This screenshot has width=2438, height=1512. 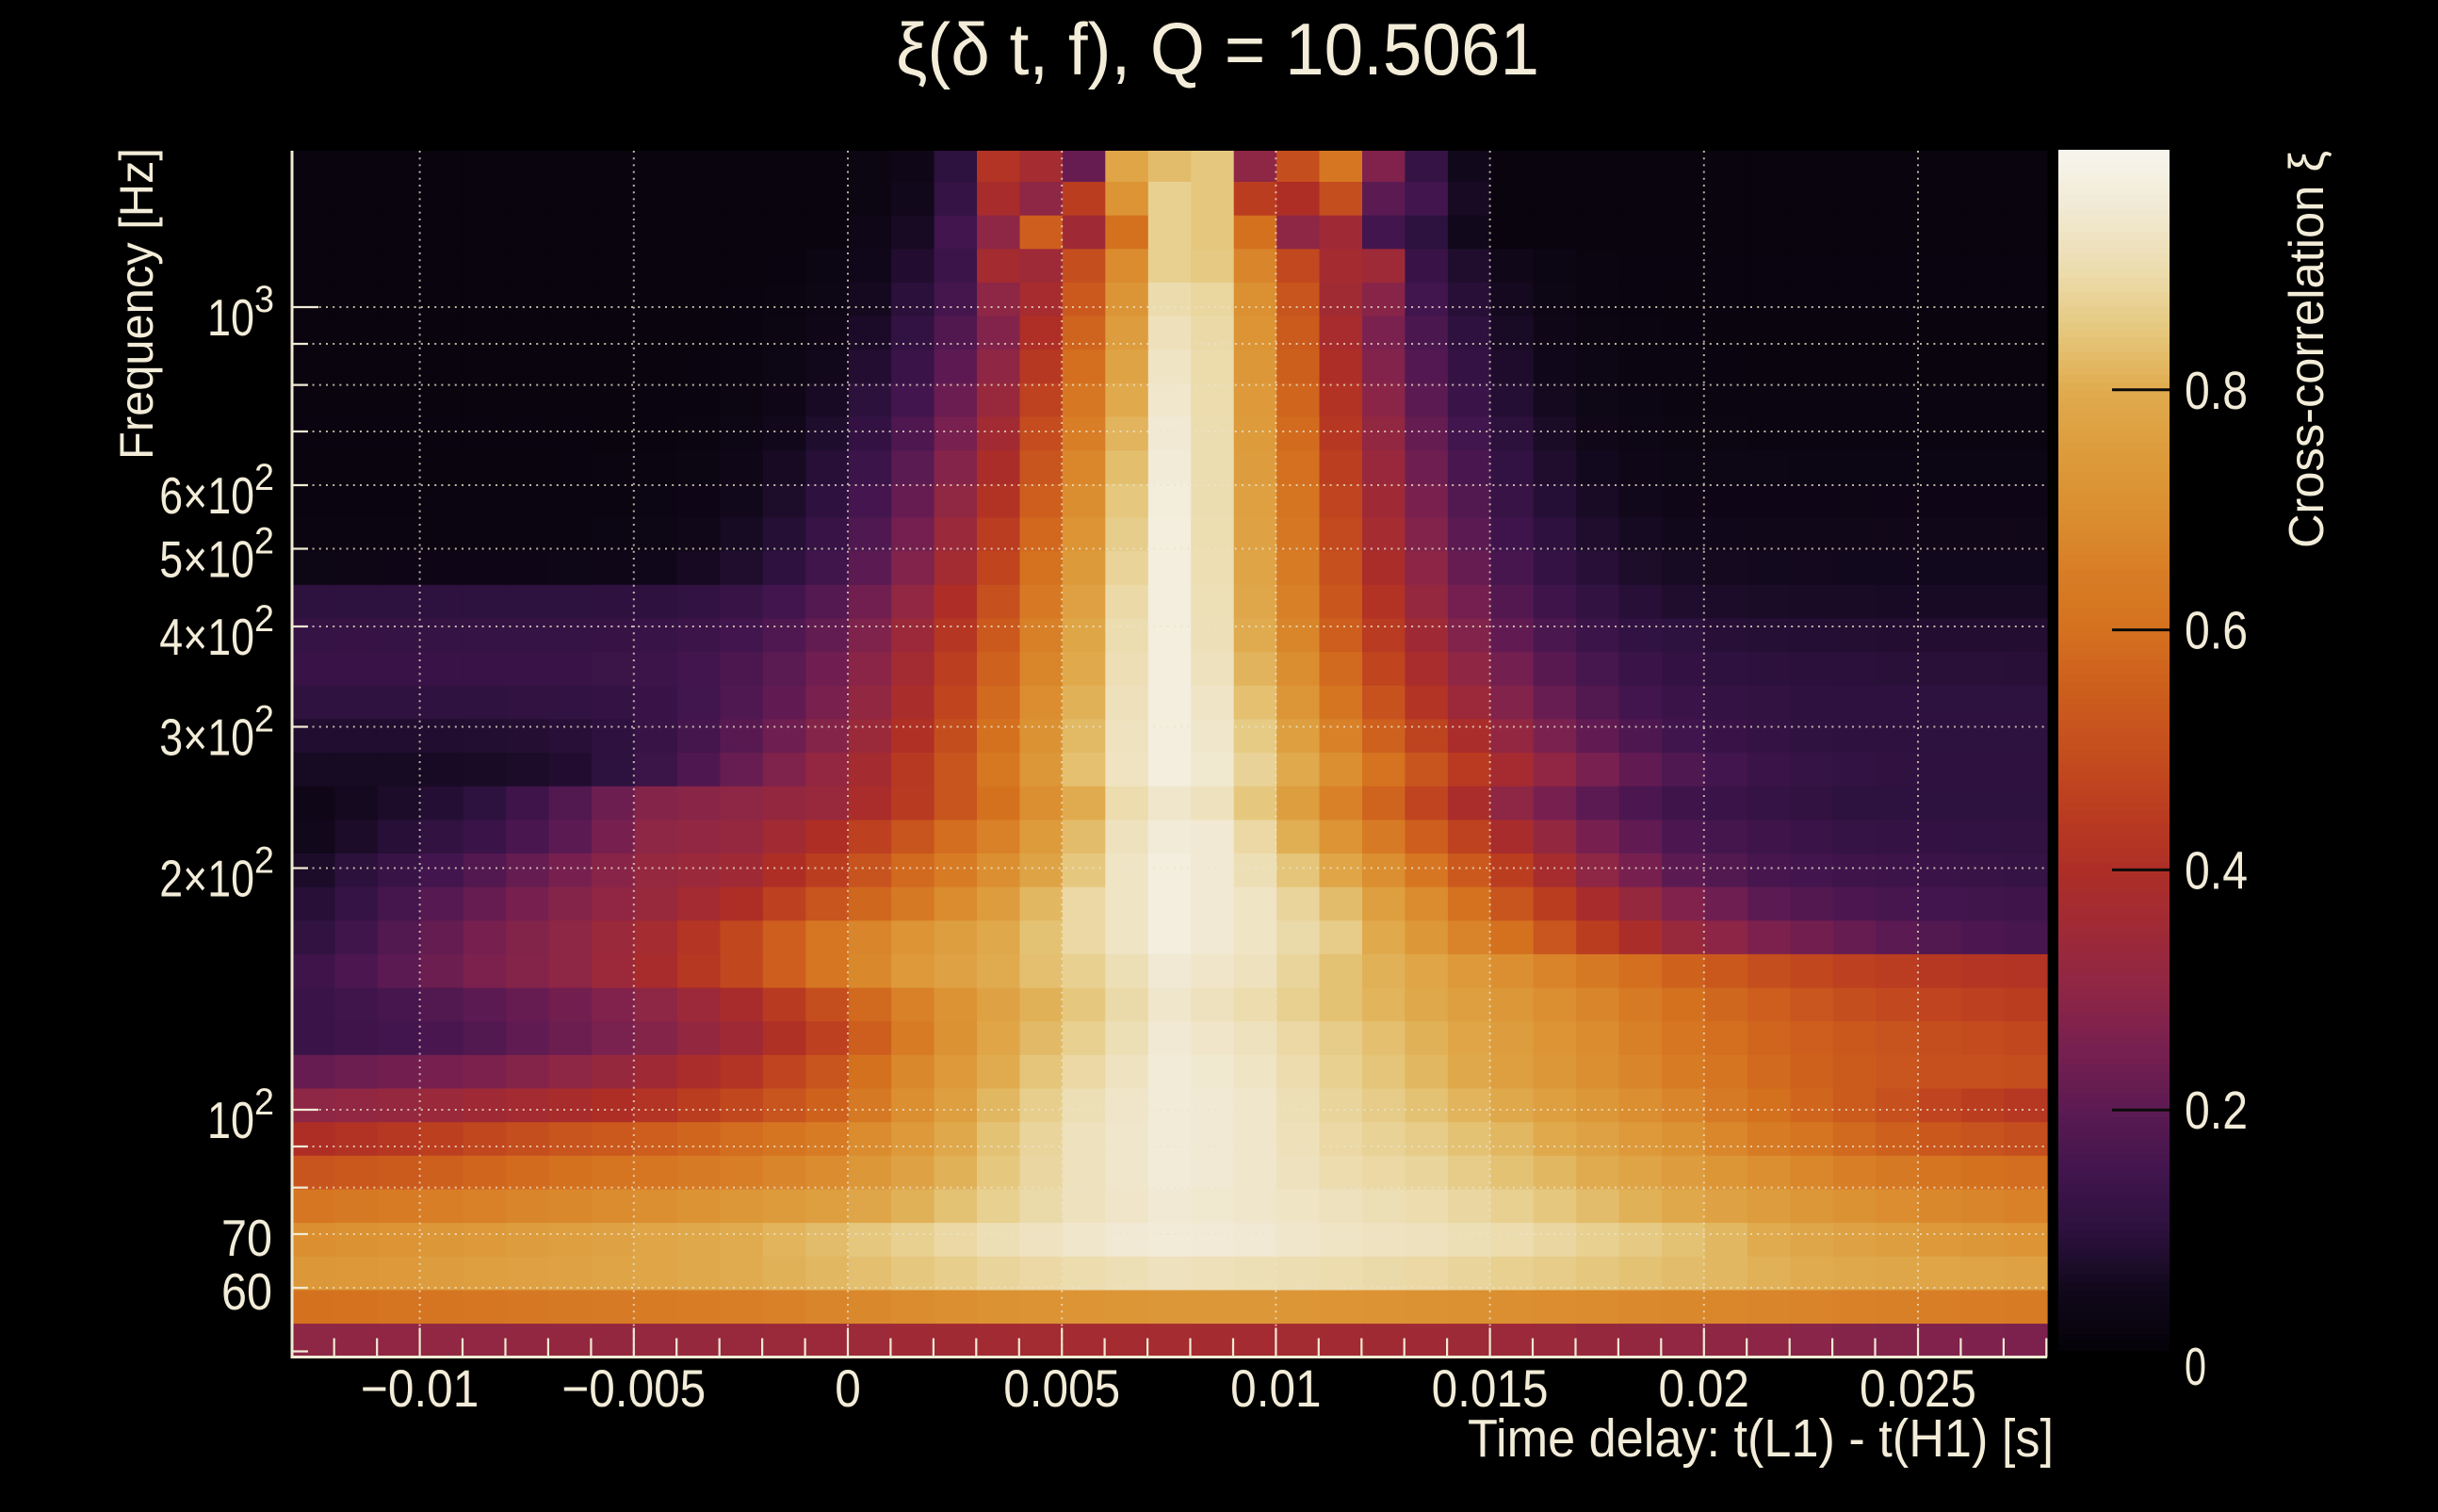 What do you see at coordinates (1918, 1388) in the screenshot?
I see `svg-text: 0.025` at bounding box center [1918, 1388].